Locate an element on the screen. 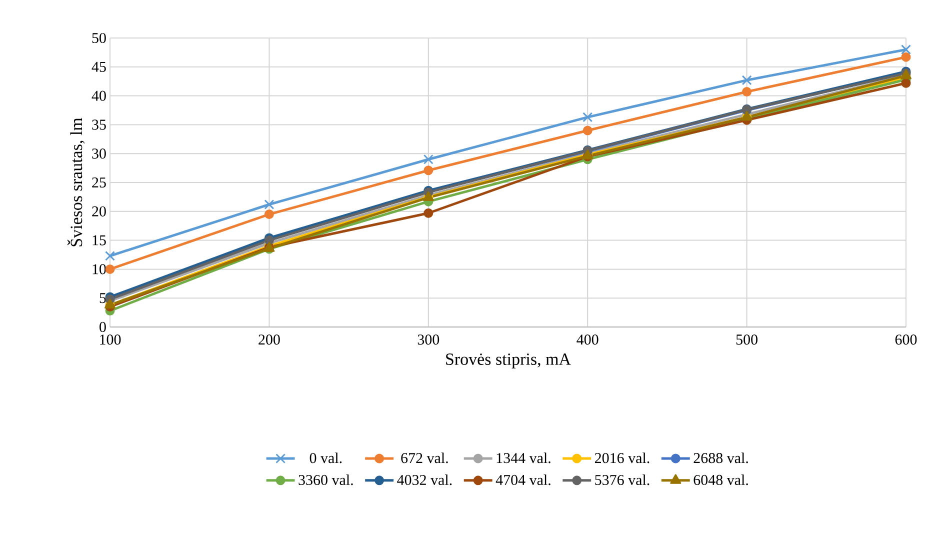 Image resolution: width=947 pixels, height=535 pixels. y-tick-label: 15 is located at coordinates (99, 240).